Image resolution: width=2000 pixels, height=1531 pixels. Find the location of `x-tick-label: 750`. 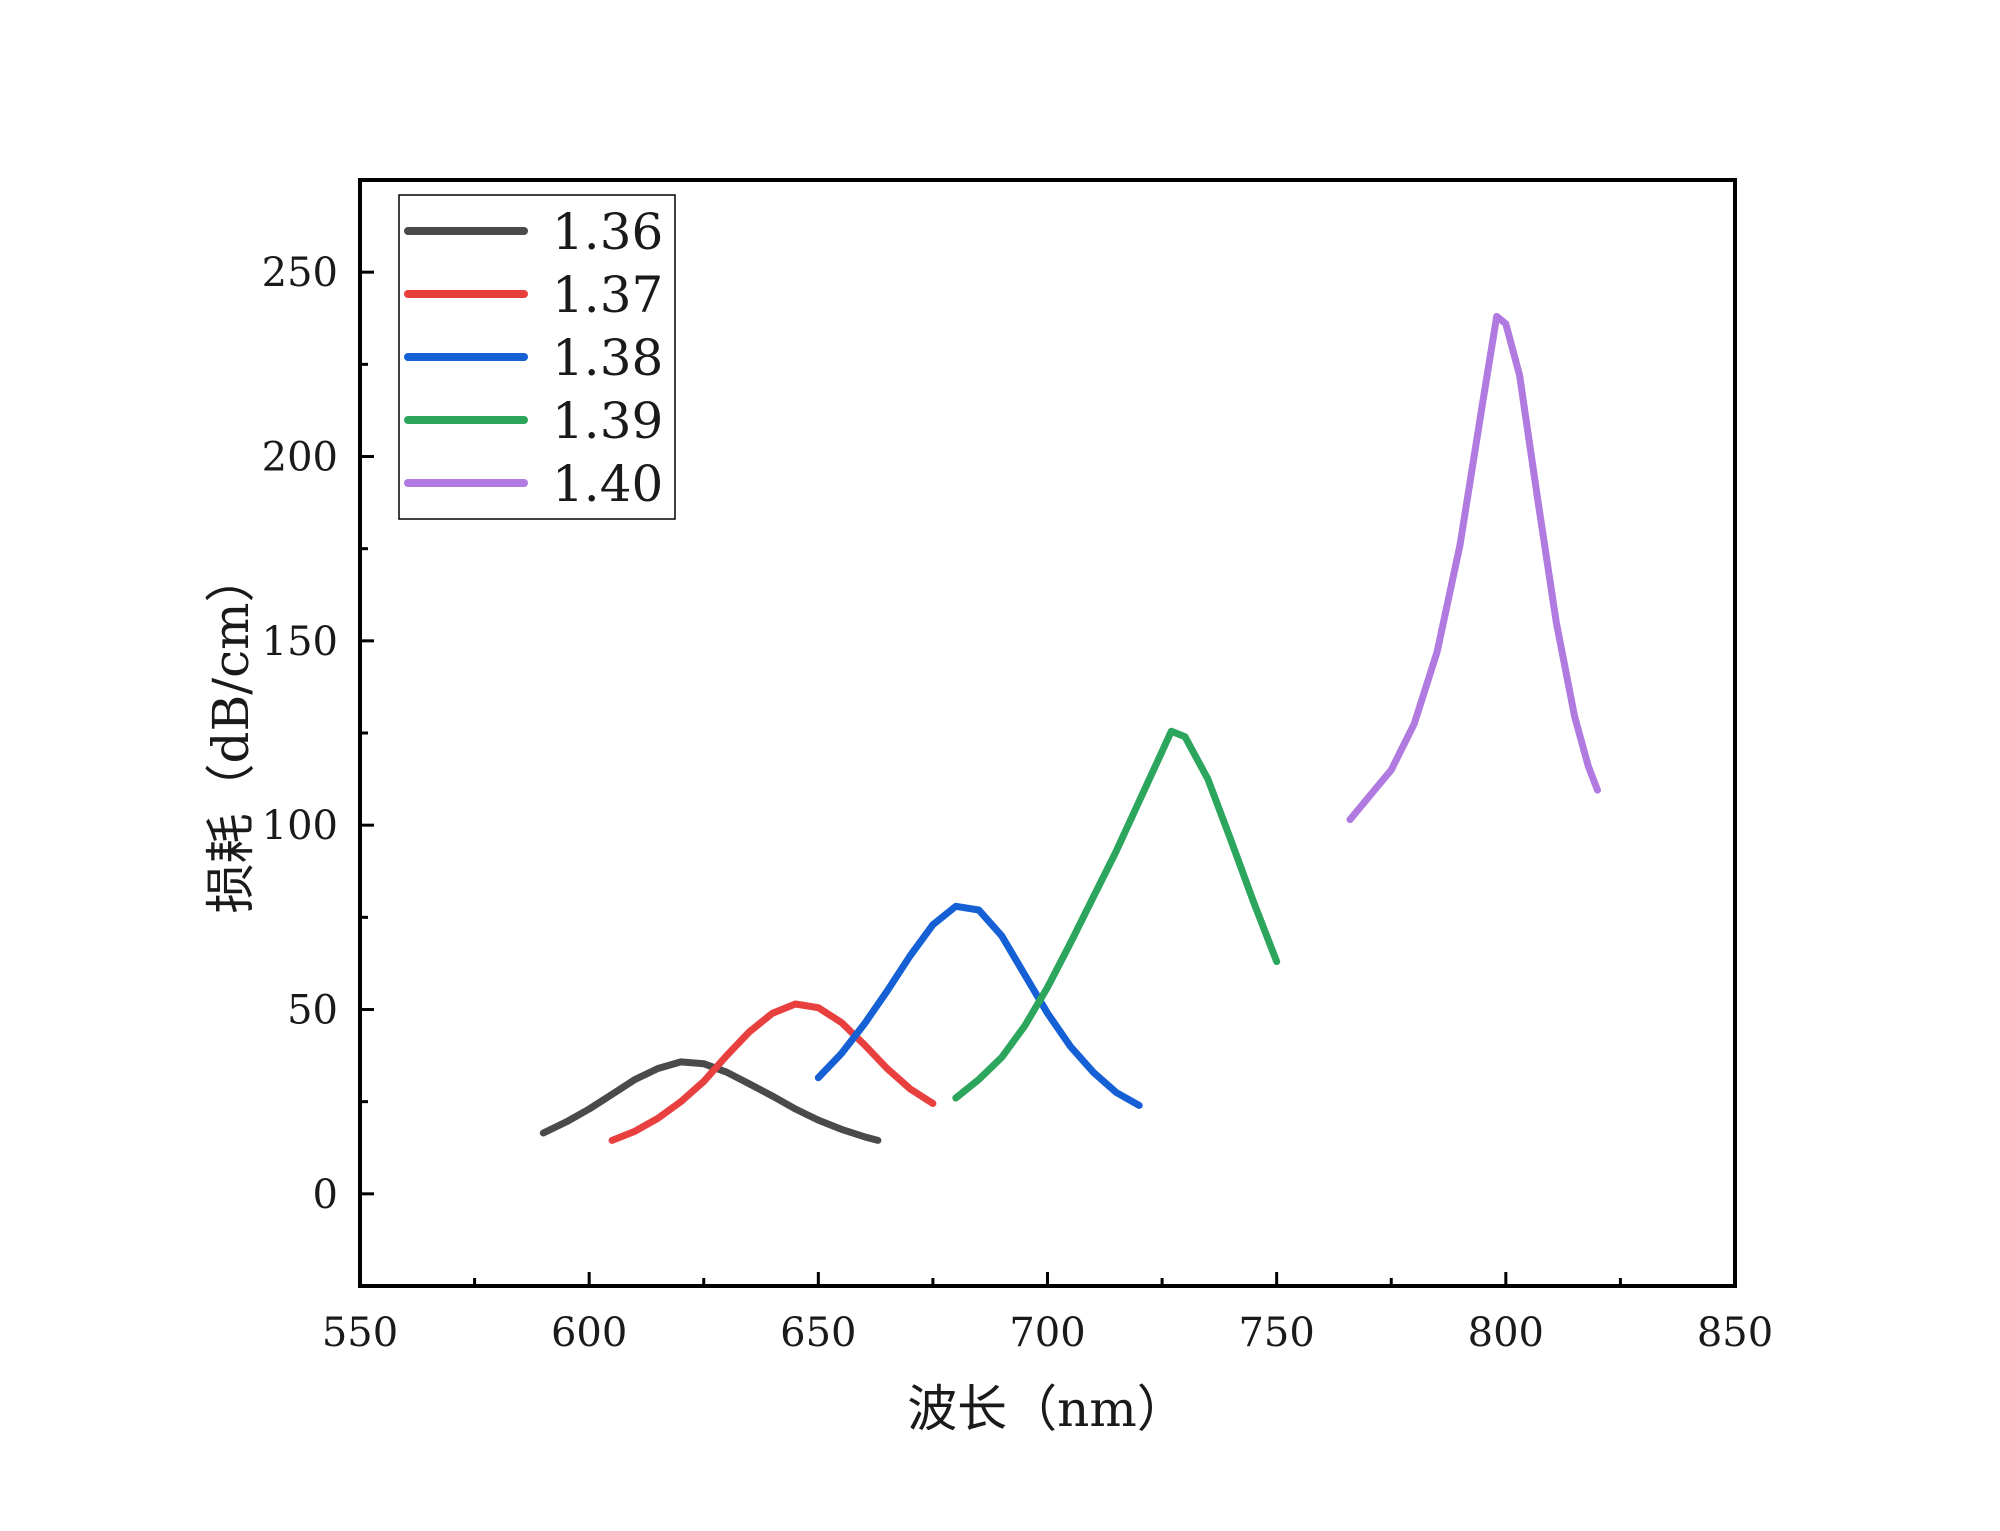

x-tick-label: 750 is located at coordinates (1276, 1333).